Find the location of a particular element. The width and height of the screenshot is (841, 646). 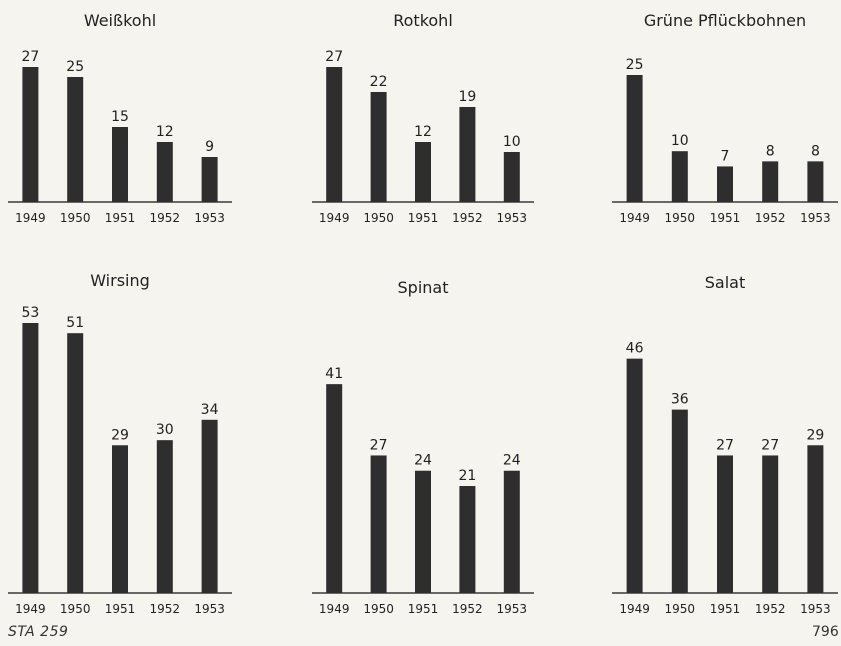

chart-title: Spinat is located at coordinates (423, 287).